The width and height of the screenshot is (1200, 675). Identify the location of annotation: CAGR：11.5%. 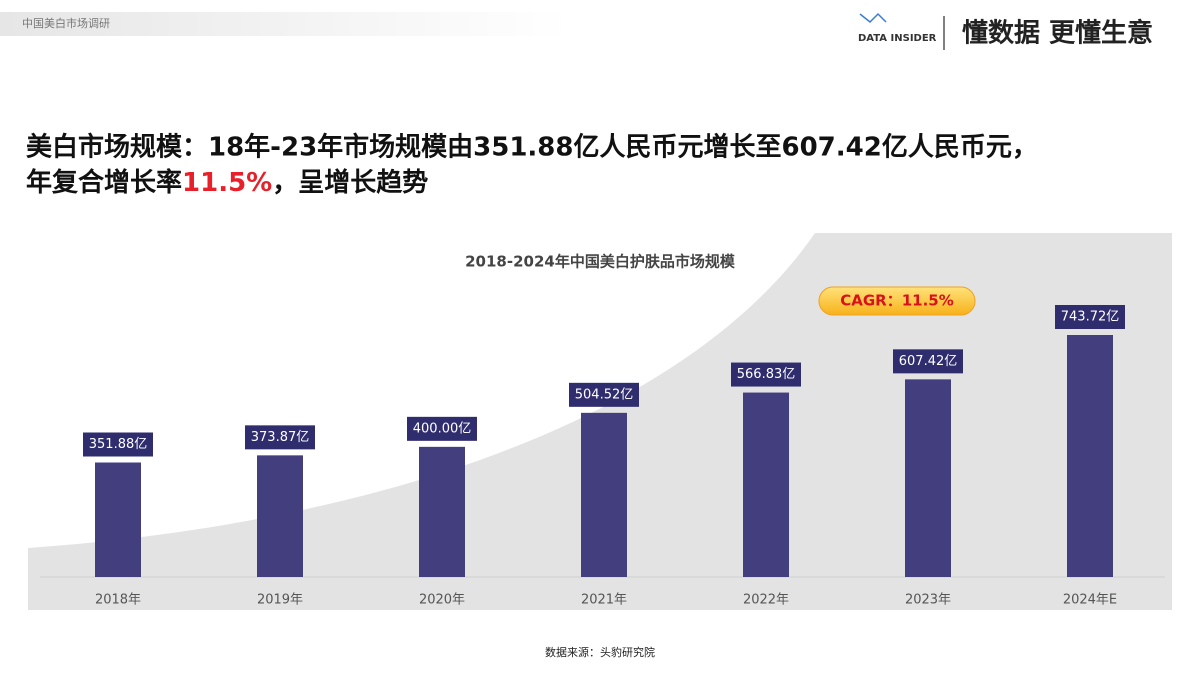
(897, 301).